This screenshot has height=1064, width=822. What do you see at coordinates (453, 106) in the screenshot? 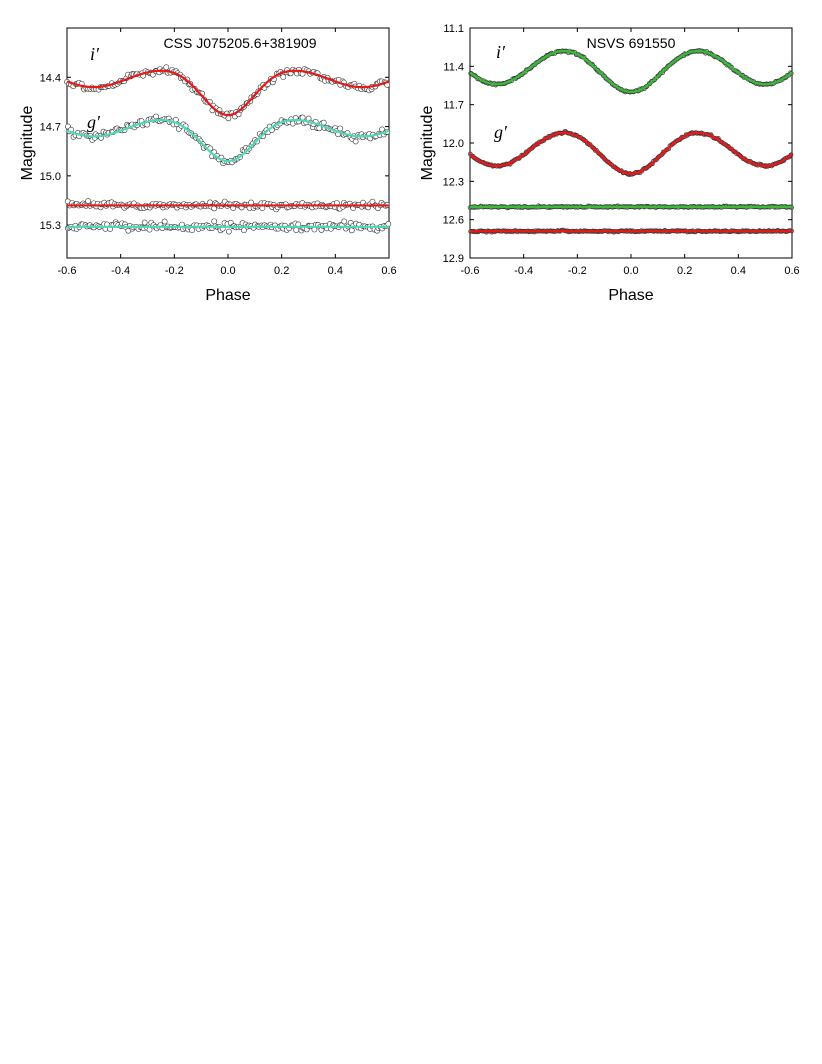
I see `y-tick-label: 11.7` at bounding box center [453, 106].